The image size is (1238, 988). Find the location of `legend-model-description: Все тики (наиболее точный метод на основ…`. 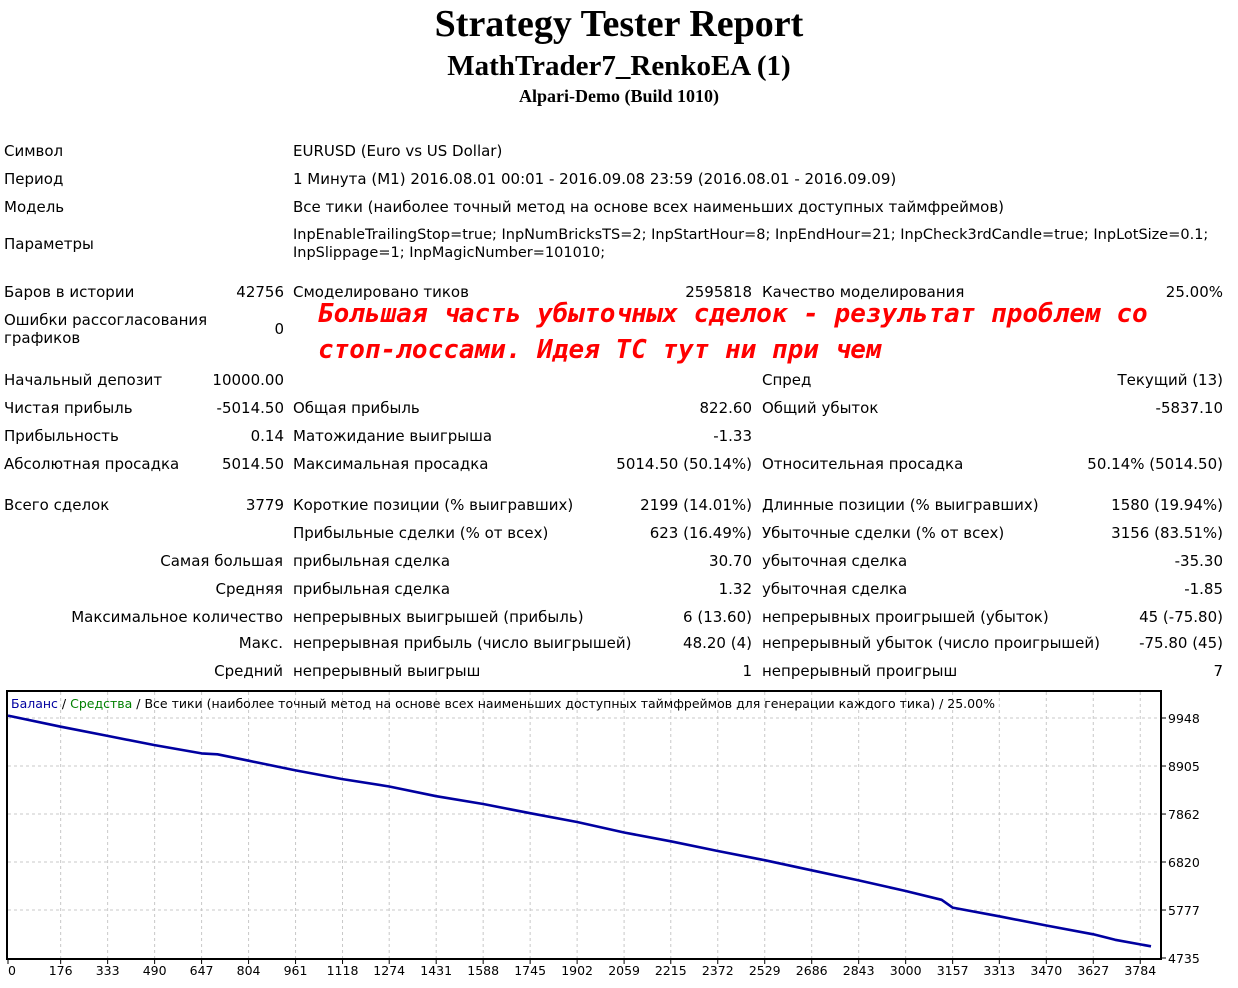

legend-model-description: Все тики (наиболее точный метод на основ… is located at coordinates (539, 703).